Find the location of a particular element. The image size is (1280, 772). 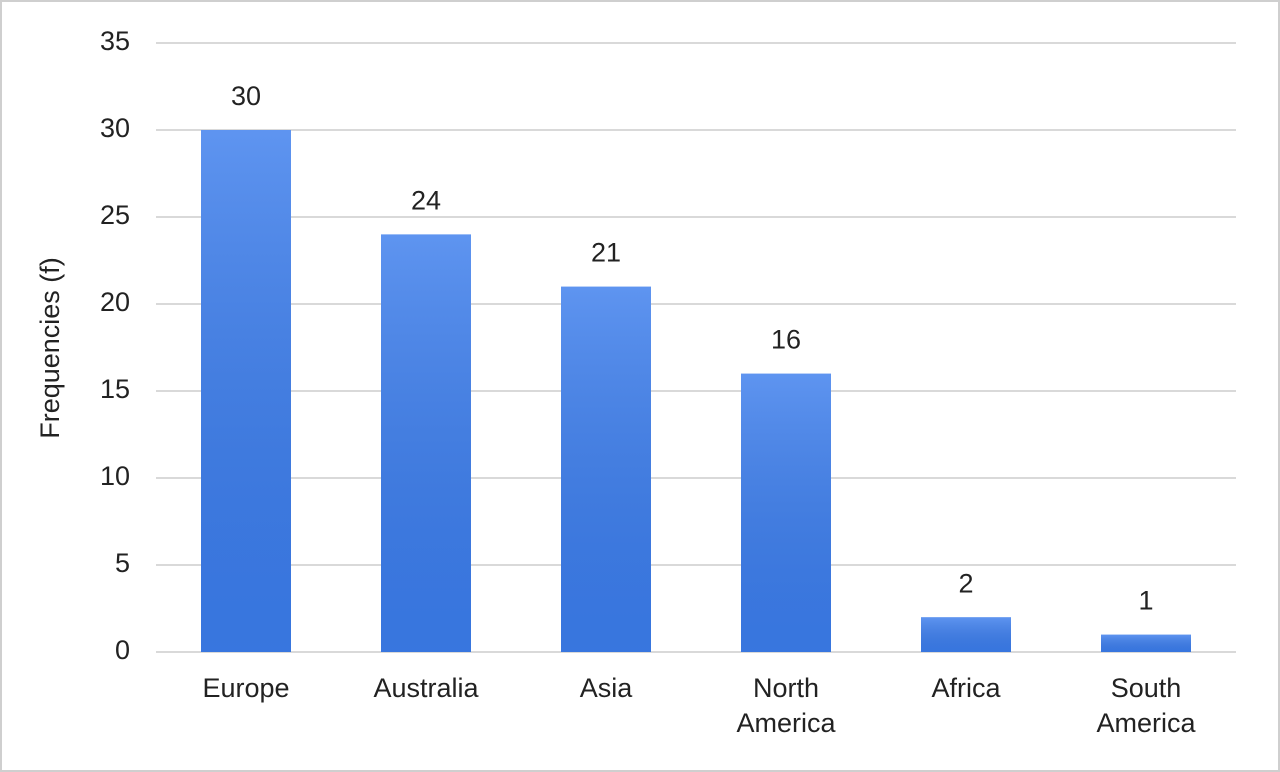

y-tick-label: 5 is located at coordinates (122, 563).